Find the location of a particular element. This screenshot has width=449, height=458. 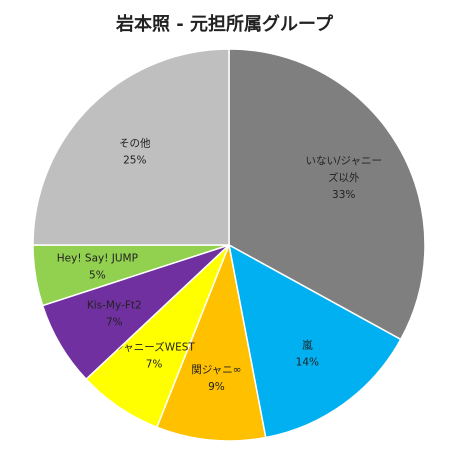

slice-label-group: その他 25% is located at coordinates (135, 151).